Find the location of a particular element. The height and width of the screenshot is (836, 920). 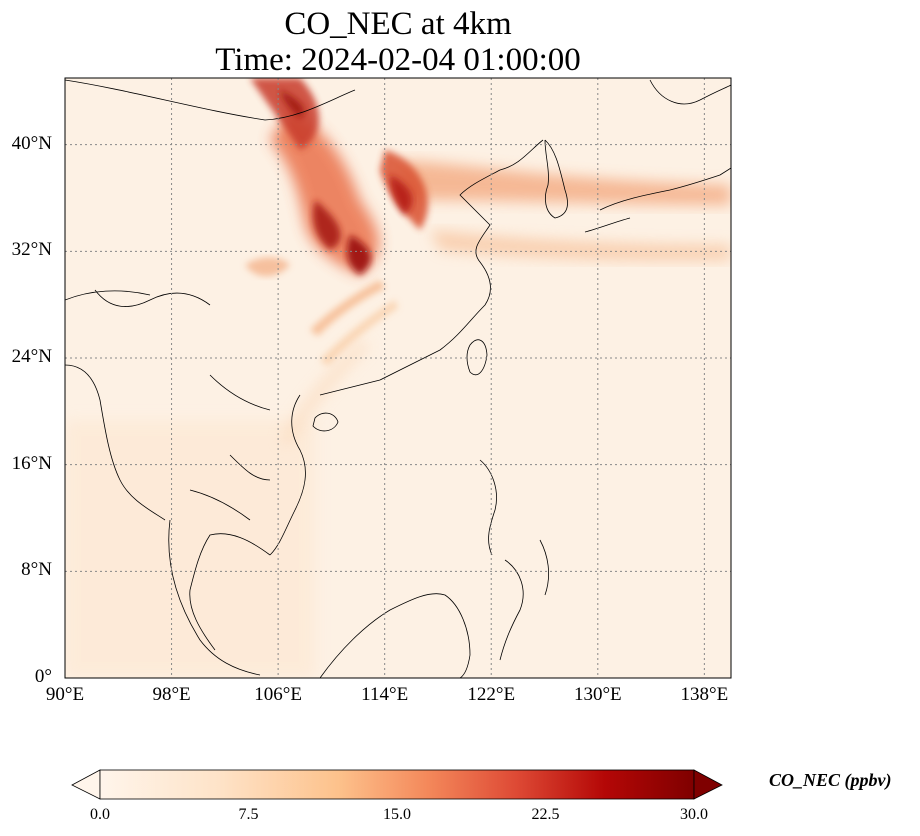

lon-tick-label: 130°E is located at coordinates (597, 694).